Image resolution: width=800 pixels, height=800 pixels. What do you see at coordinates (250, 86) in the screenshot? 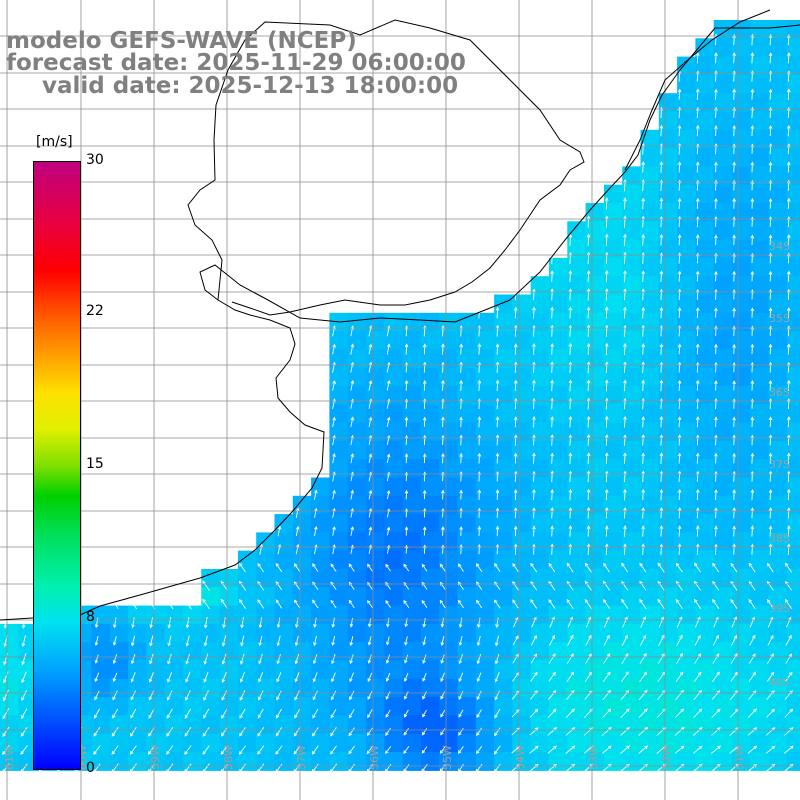
I see `valid-date: valid date: 2025-12-13 18:00:00` at bounding box center [250, 86].